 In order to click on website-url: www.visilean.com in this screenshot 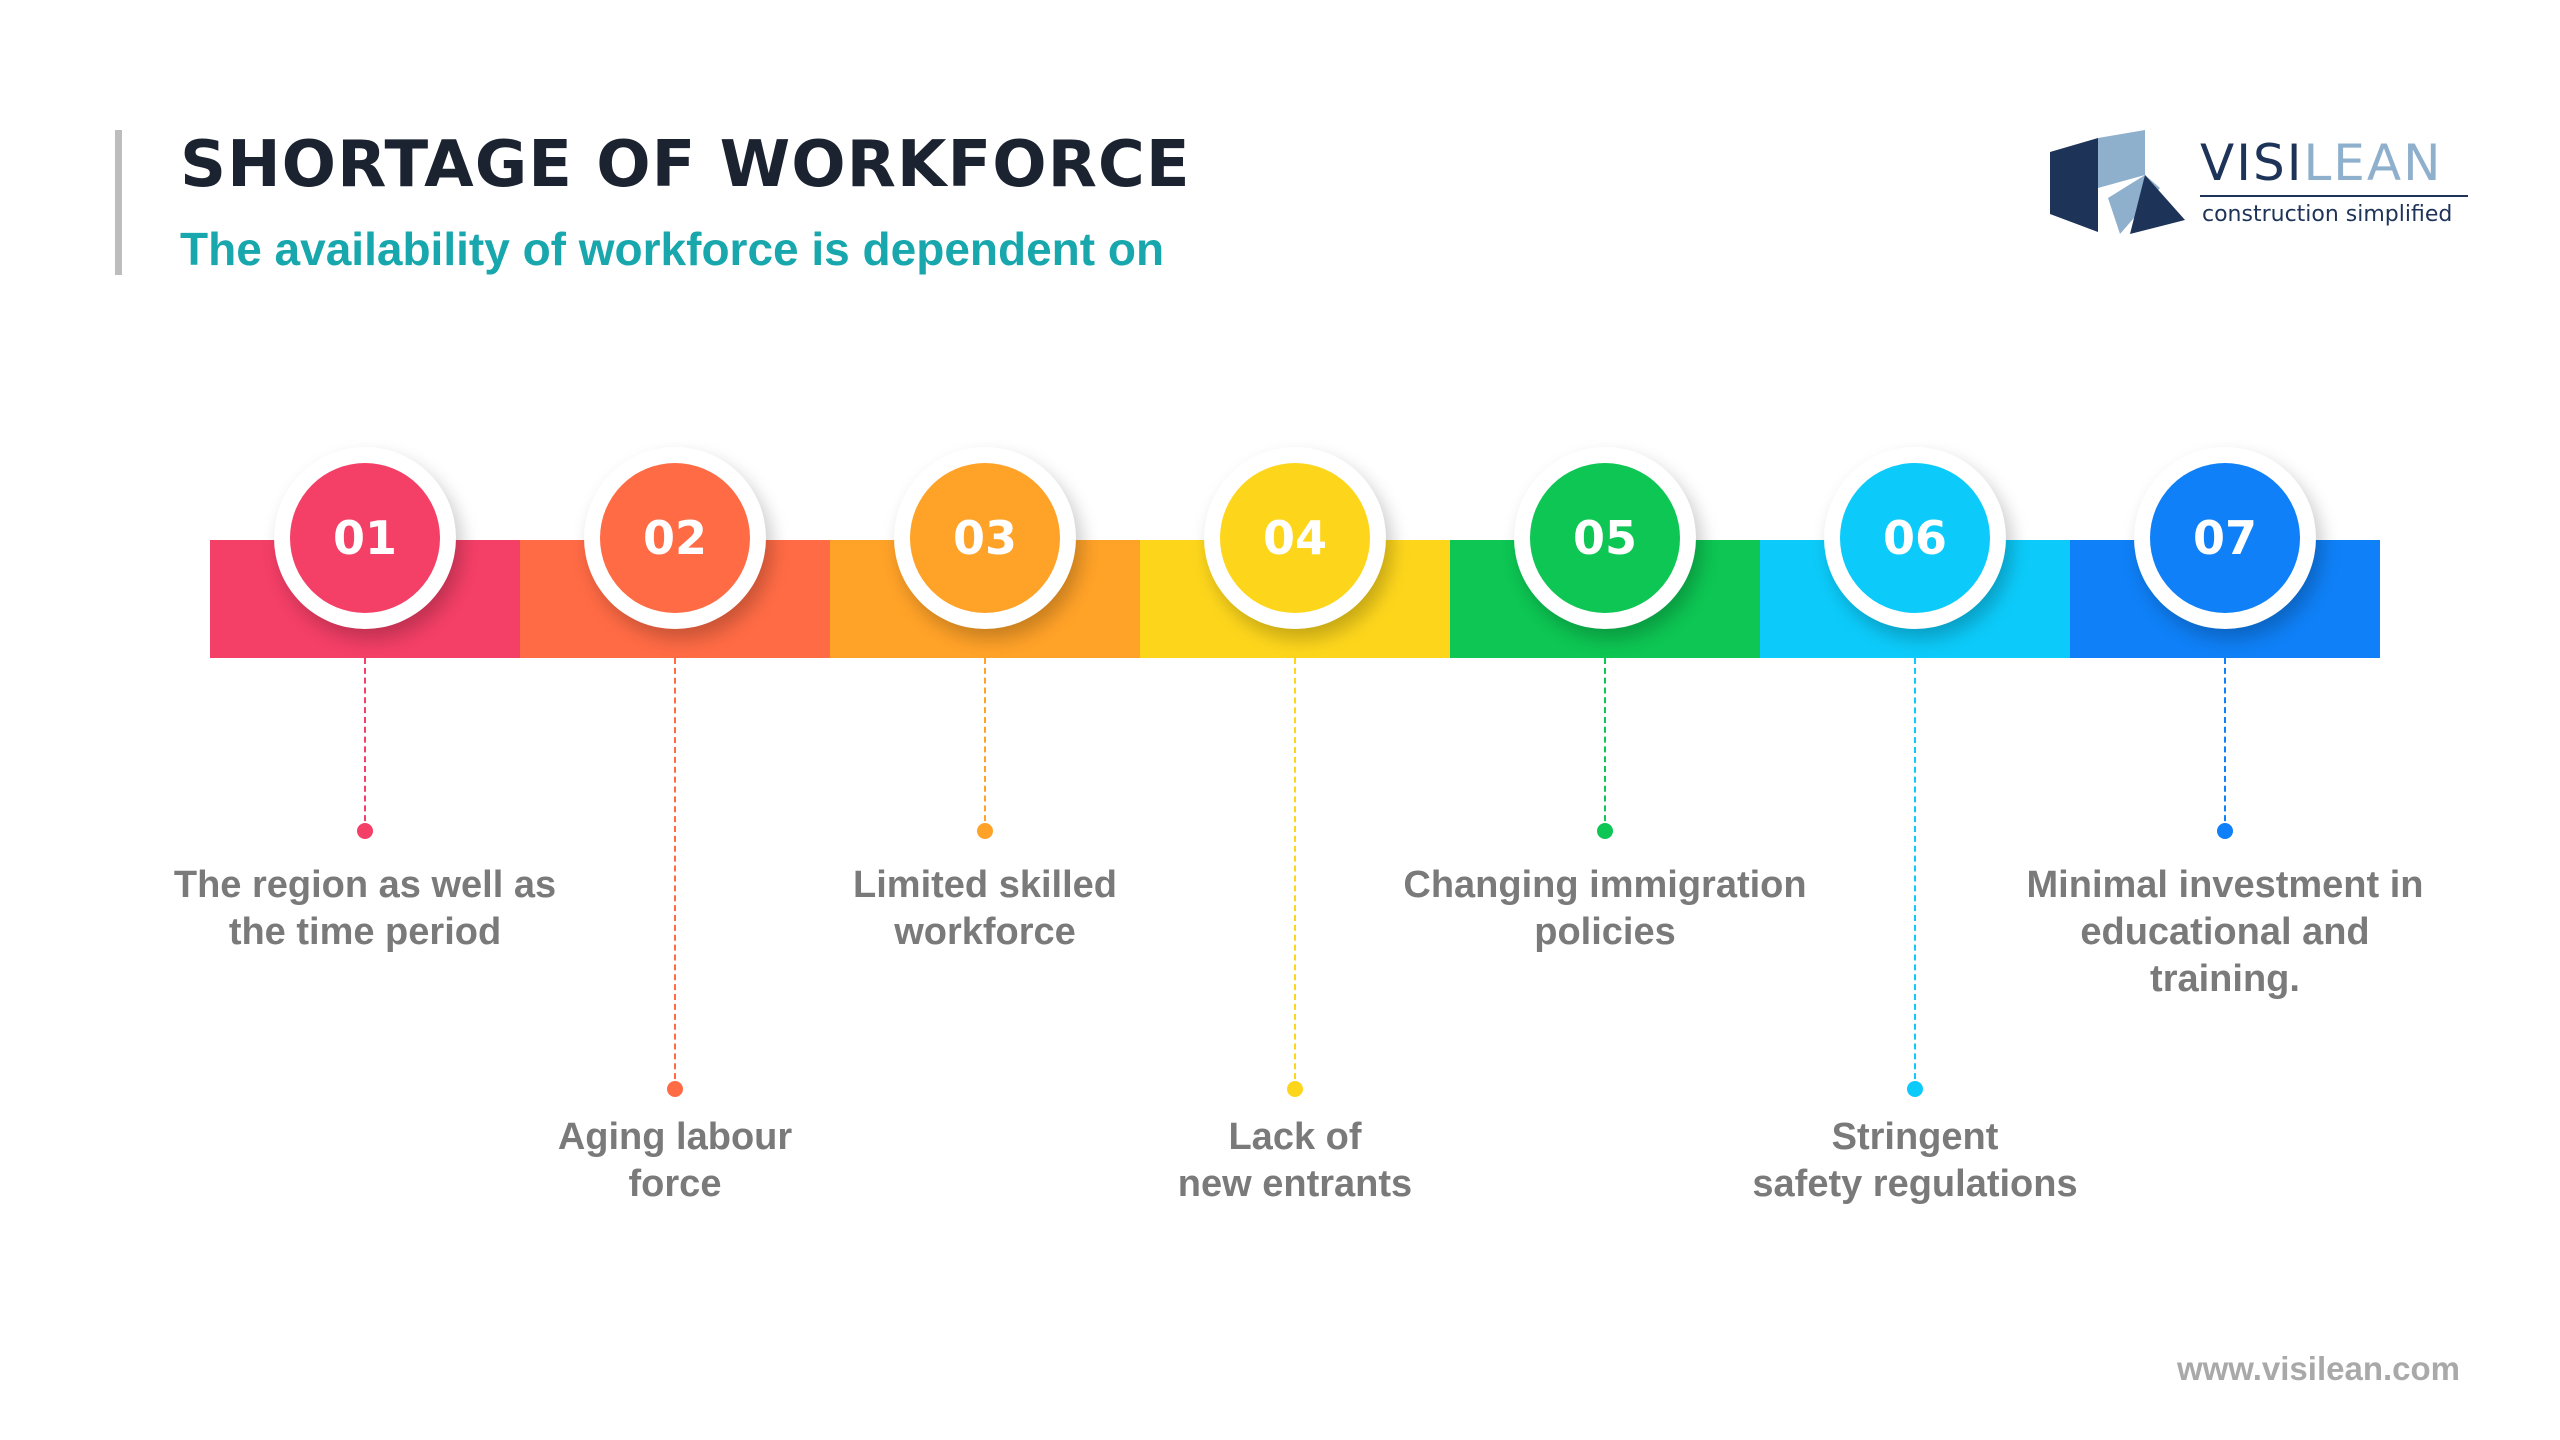, I will do `click(2318, 1368)`.